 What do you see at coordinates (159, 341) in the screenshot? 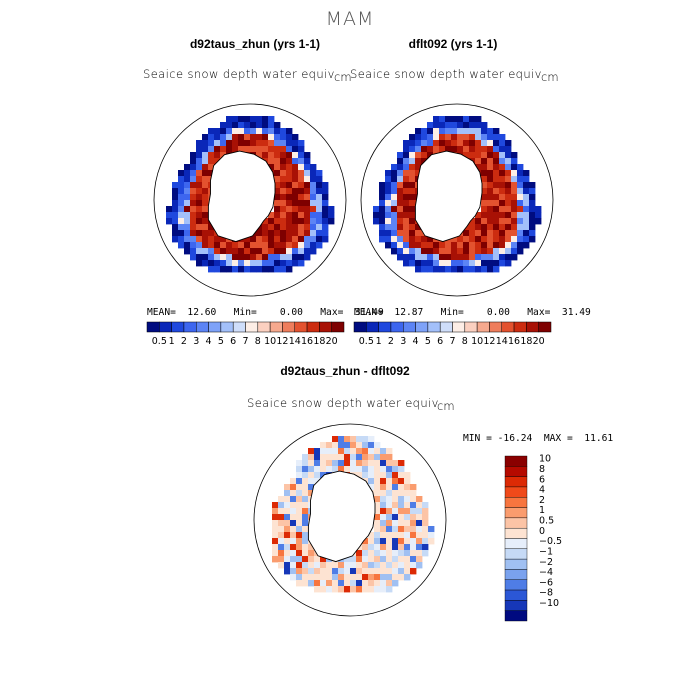
I see `panel1-colorbar-tick: 0.5` at bounding box center [159, 341].